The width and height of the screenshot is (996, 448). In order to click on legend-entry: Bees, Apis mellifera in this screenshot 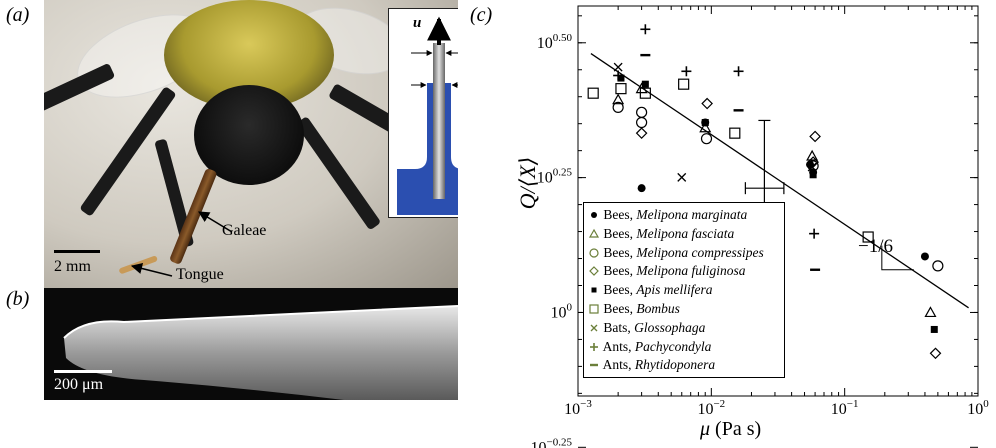, I will do `click(650, 290)`.